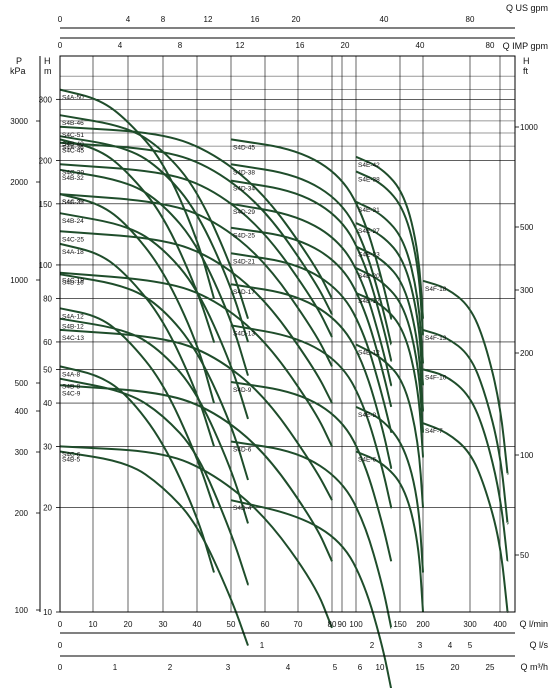 Image resolution: width=552 pixels, height=688 pixels. What do you see at coordinates (47, 612) in the screenshot?
I see `head-m-tick: 10` at bounding box center [47, 612].